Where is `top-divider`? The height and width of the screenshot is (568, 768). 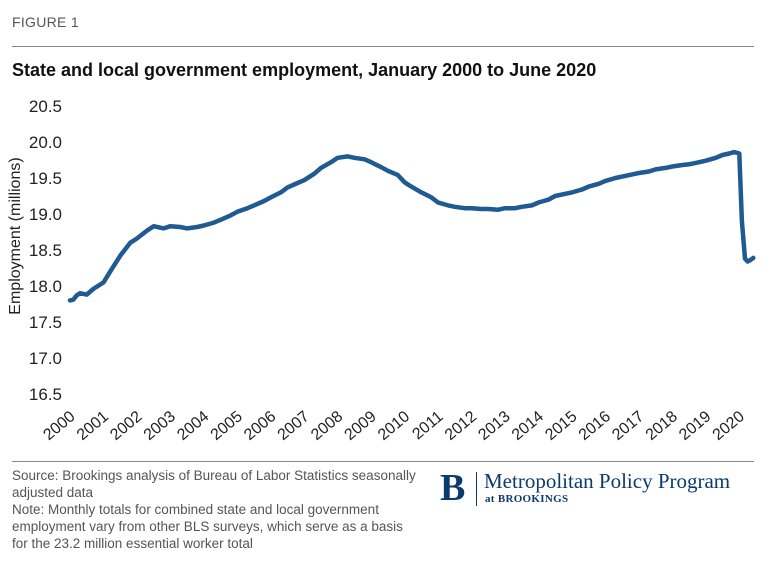
top-divider is located at coordinates (383, 46).